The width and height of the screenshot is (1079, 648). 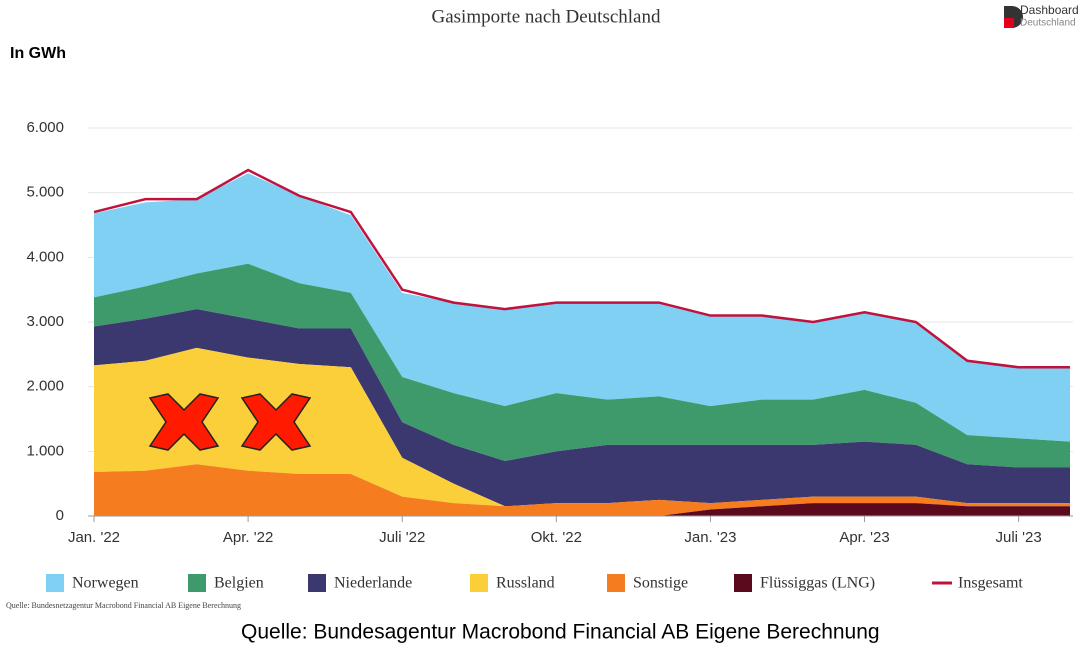 What do you see at coordinates (817, 583) in the screenshot?
I see `legend-label: Flüssiggas (LNG)` at bounding box center [817, 583].